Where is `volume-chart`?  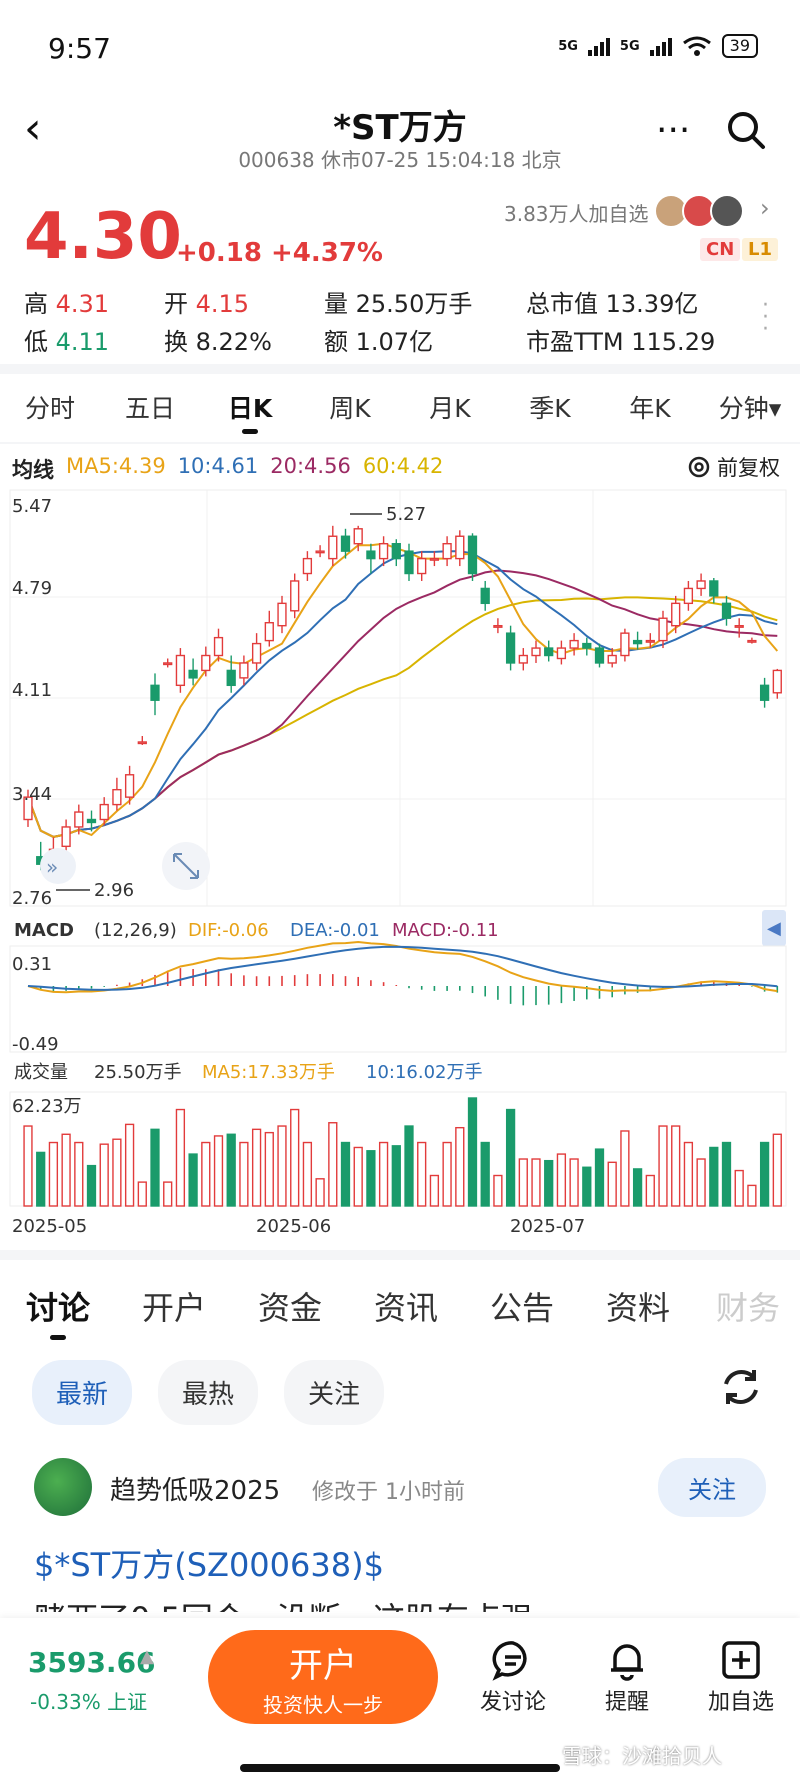
volume-chart is located at coordinates (398, 1149).